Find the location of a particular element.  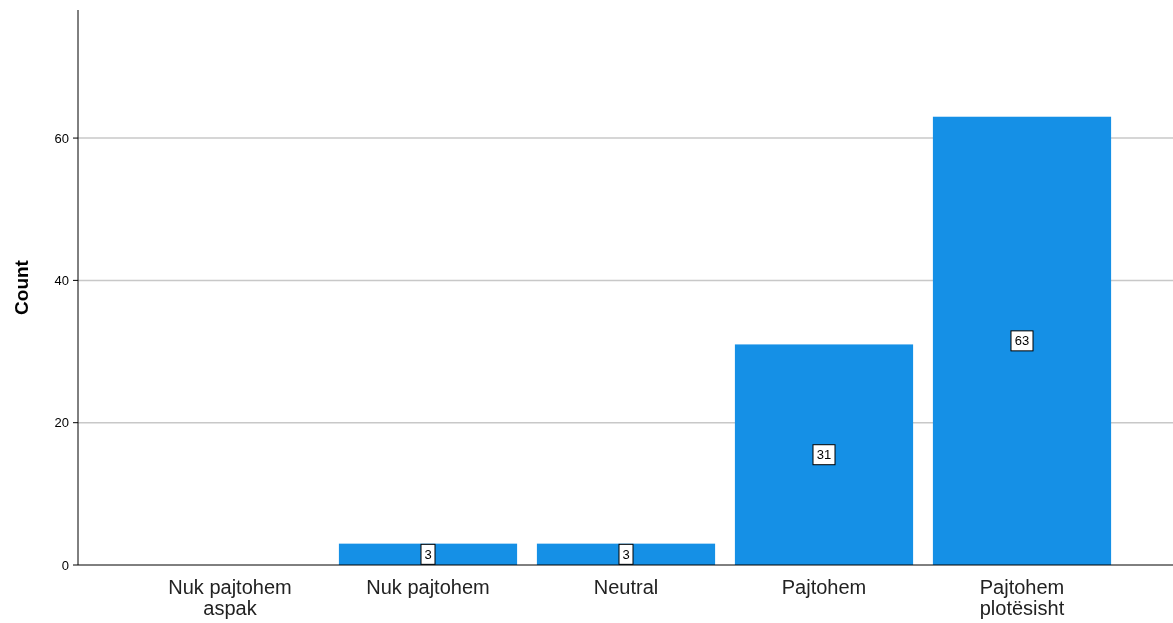

x-tick-label: Pajtohem plotësisht is located at coordinates (1022, 597).